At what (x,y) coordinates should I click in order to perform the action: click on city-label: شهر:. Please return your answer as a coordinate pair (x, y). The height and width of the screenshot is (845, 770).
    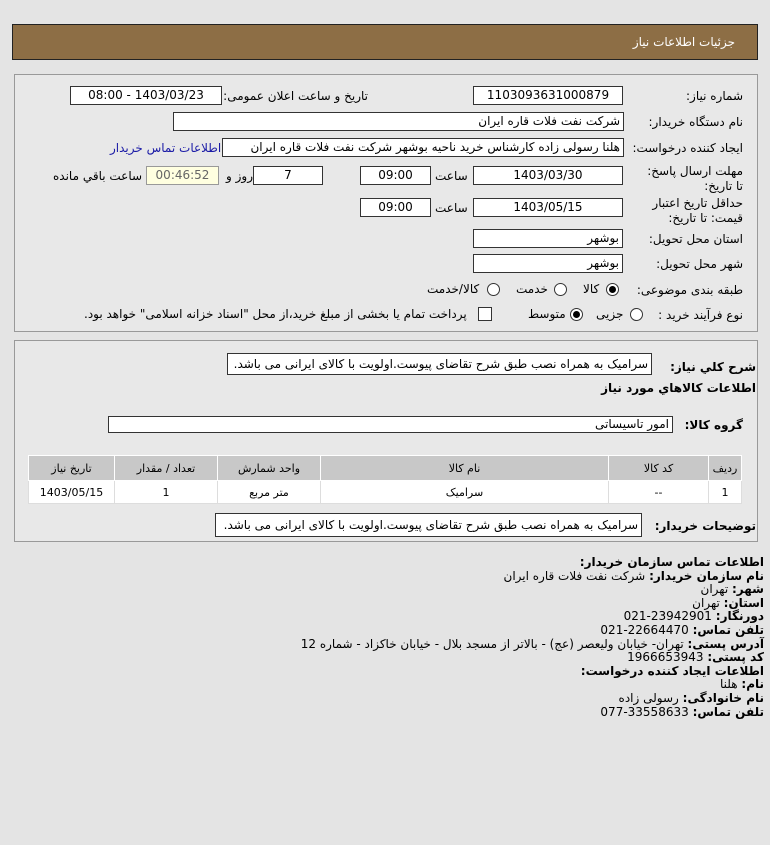
    Looking at the image, I should click on (748, 589).